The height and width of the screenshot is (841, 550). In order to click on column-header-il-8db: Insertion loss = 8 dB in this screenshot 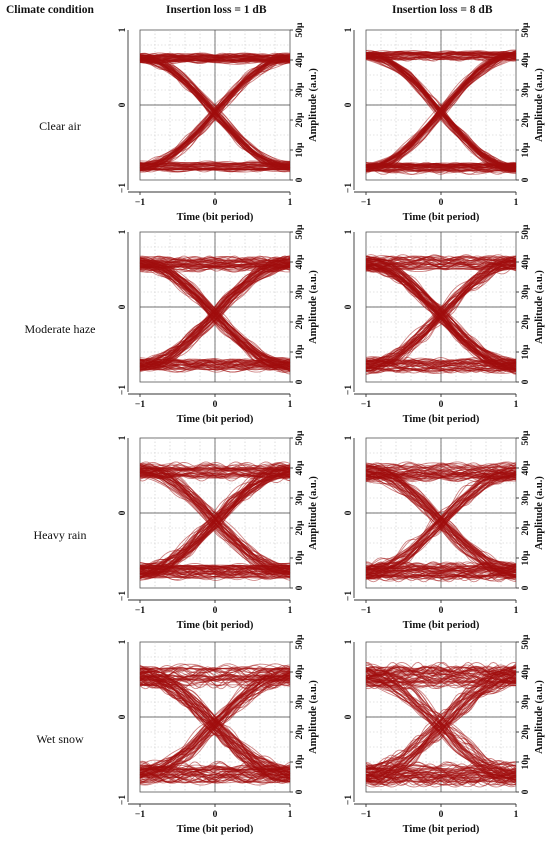, I will do `click(442, 10)`.